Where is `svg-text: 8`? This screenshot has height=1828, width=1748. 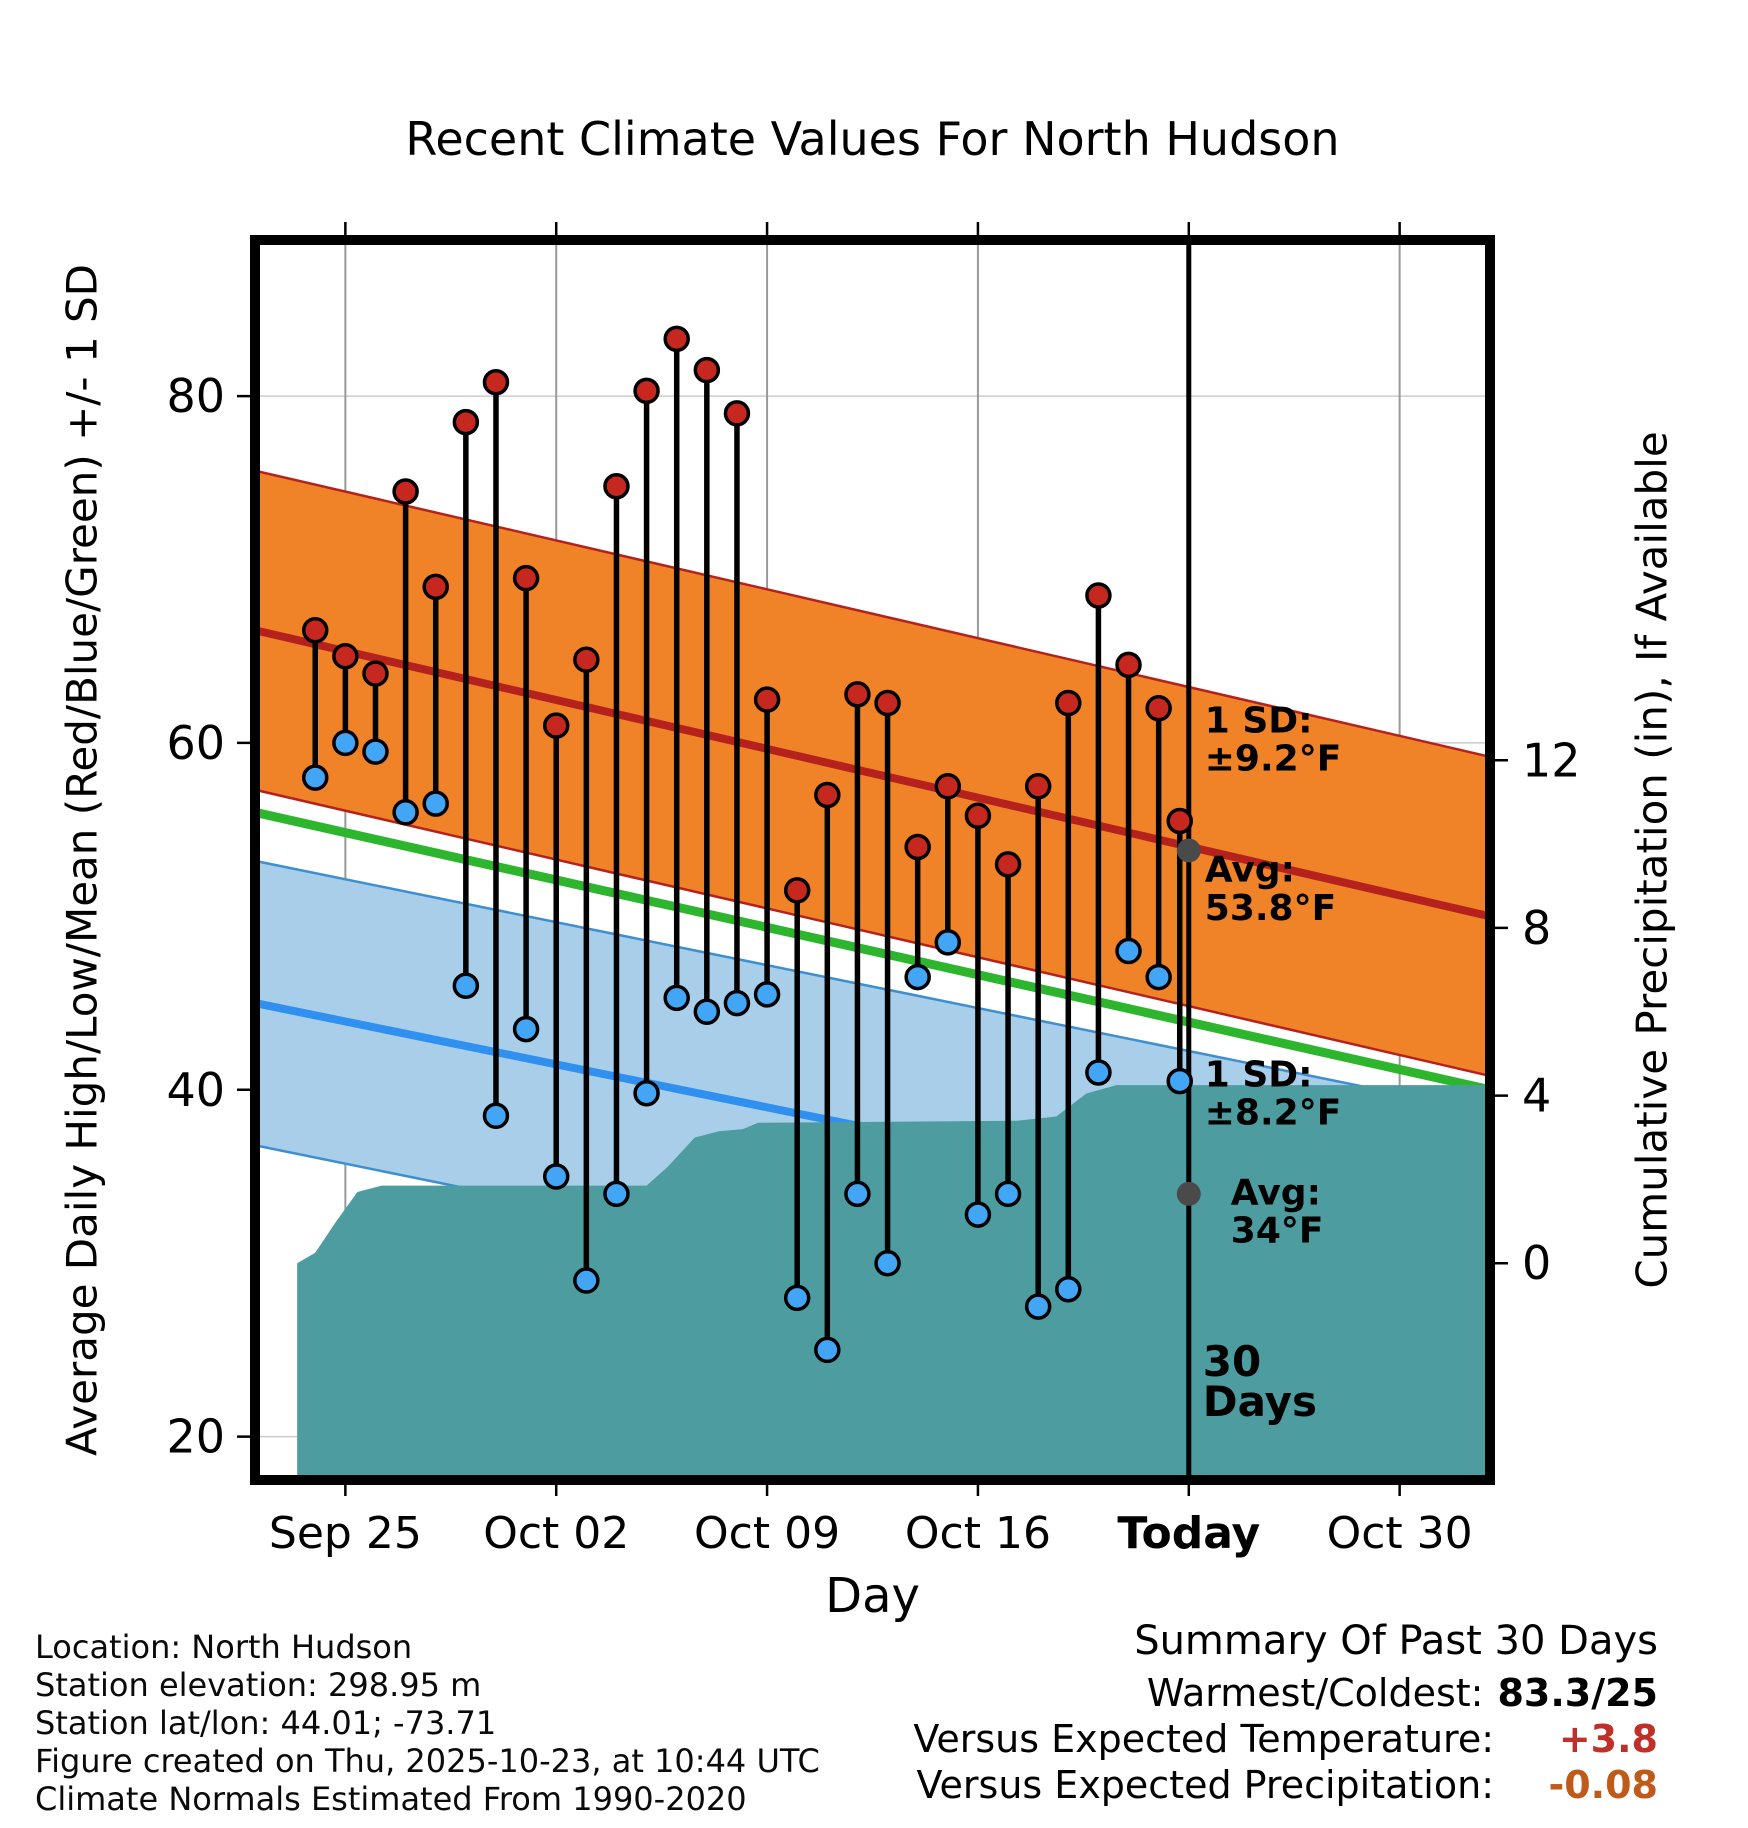
svg-text: 8 is located at coordinates (1536, 928).